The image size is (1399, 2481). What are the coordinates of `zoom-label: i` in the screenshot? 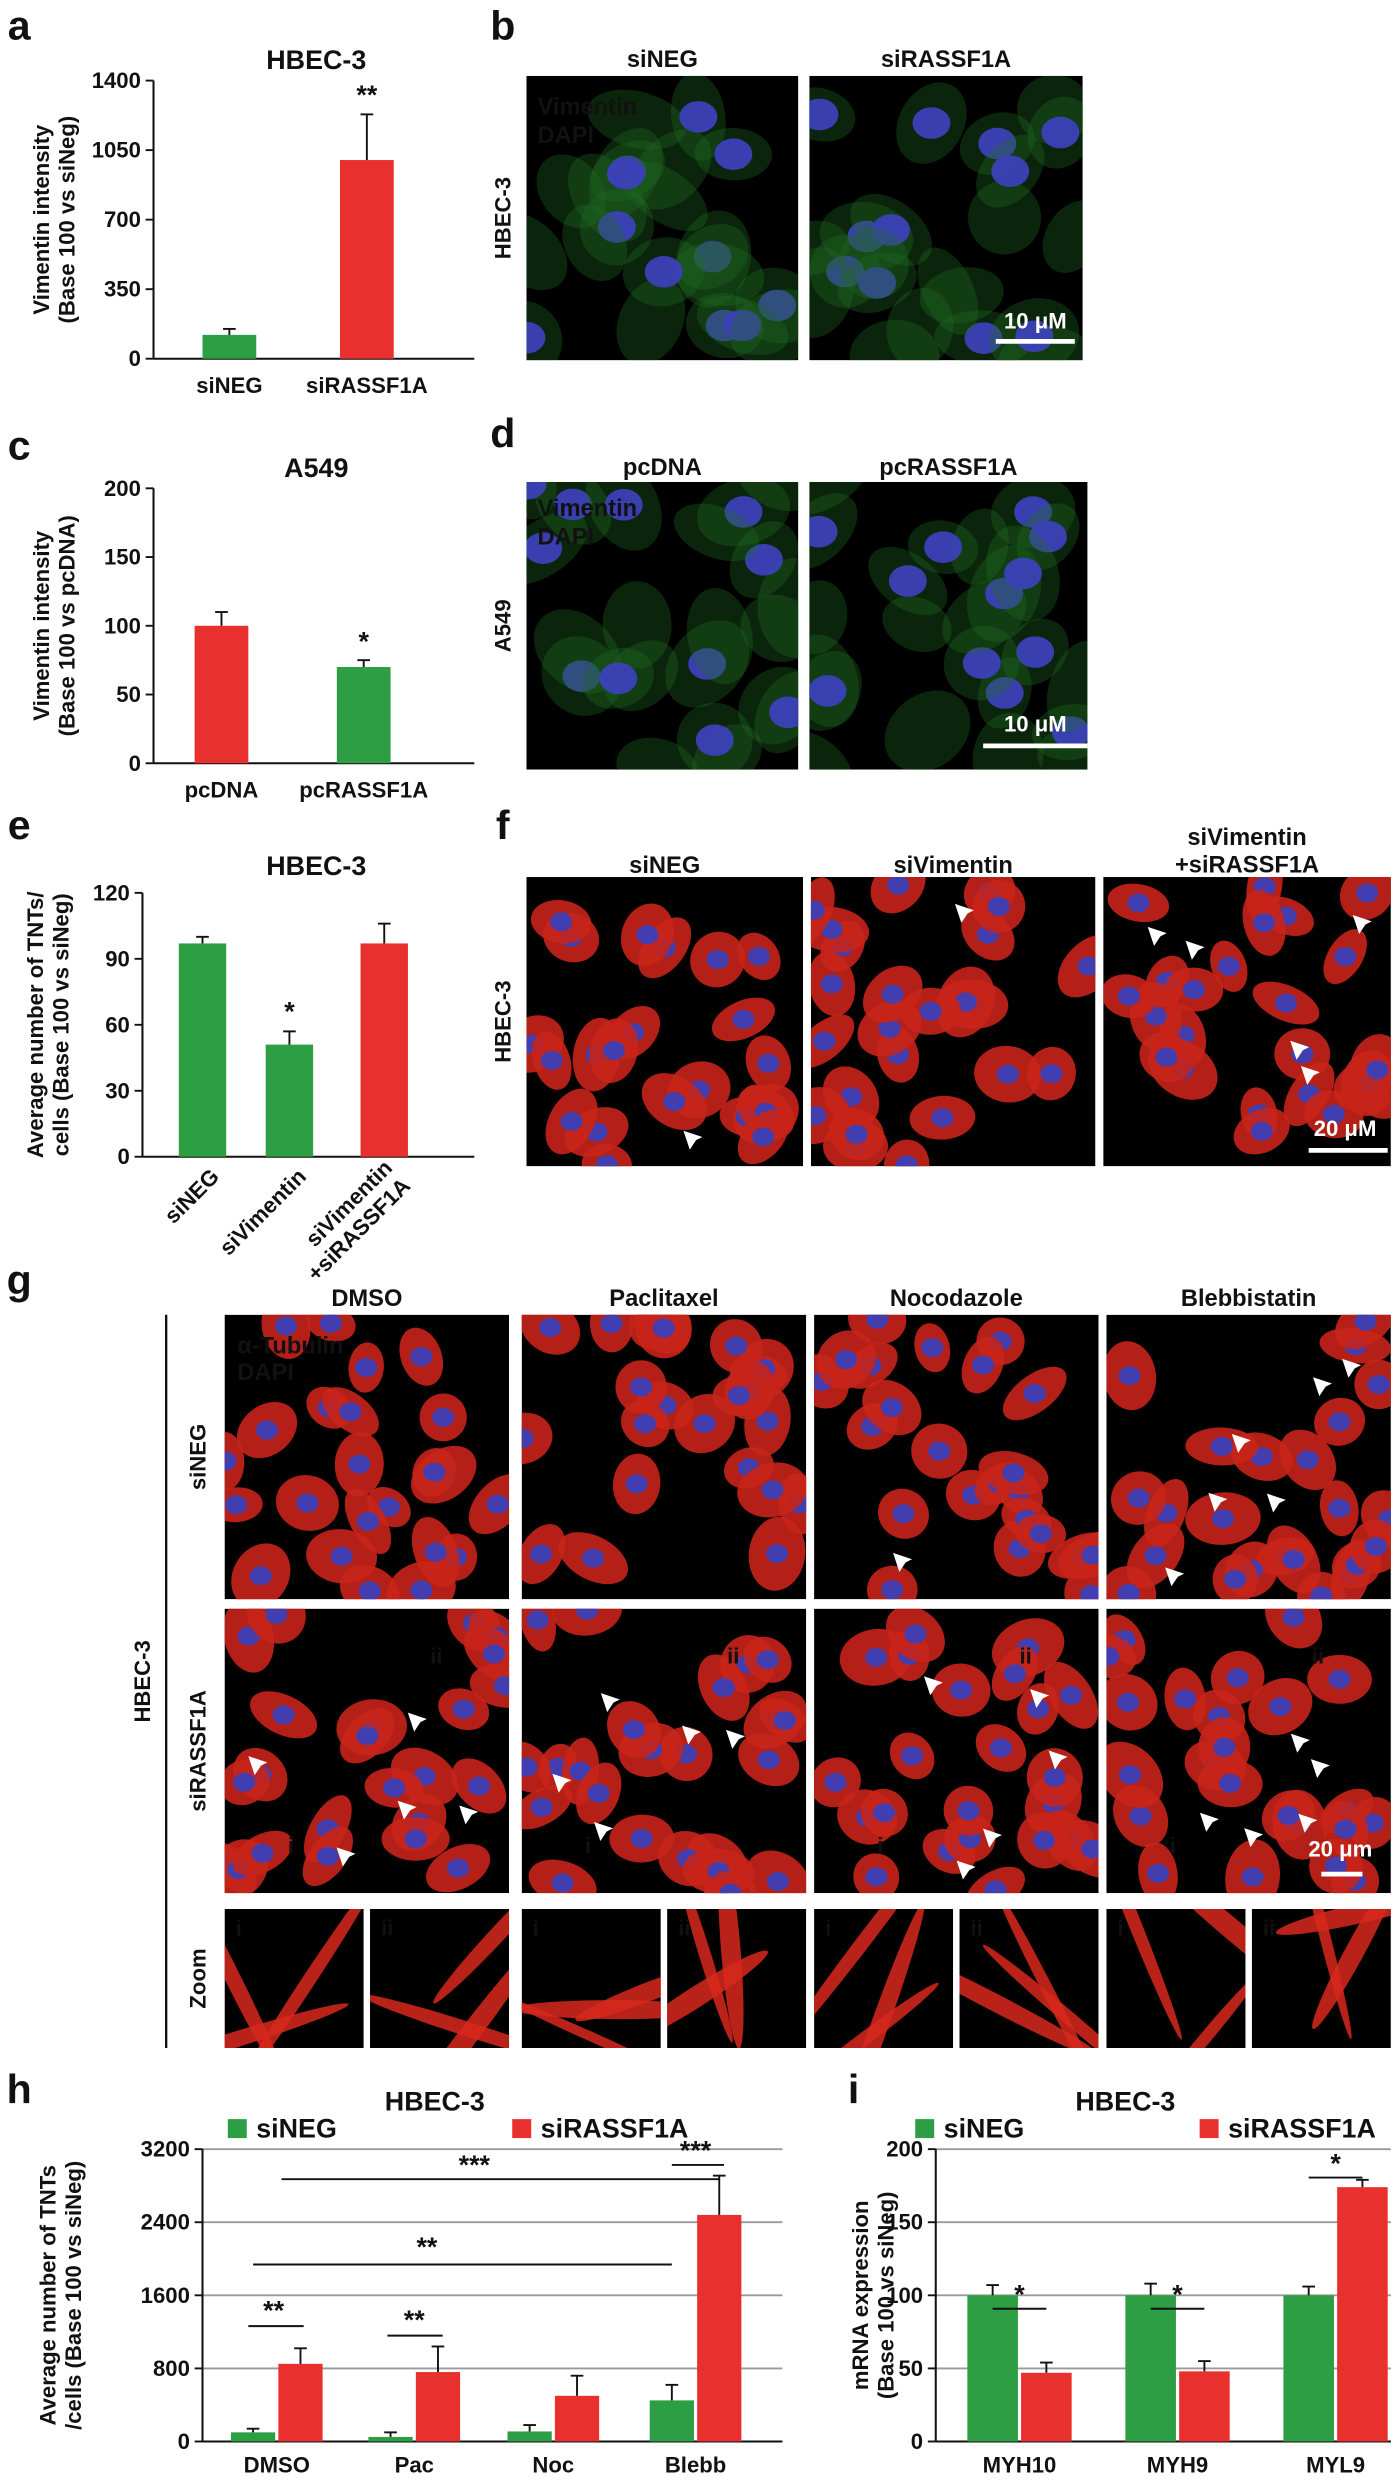 It's located at (1120, 1927).